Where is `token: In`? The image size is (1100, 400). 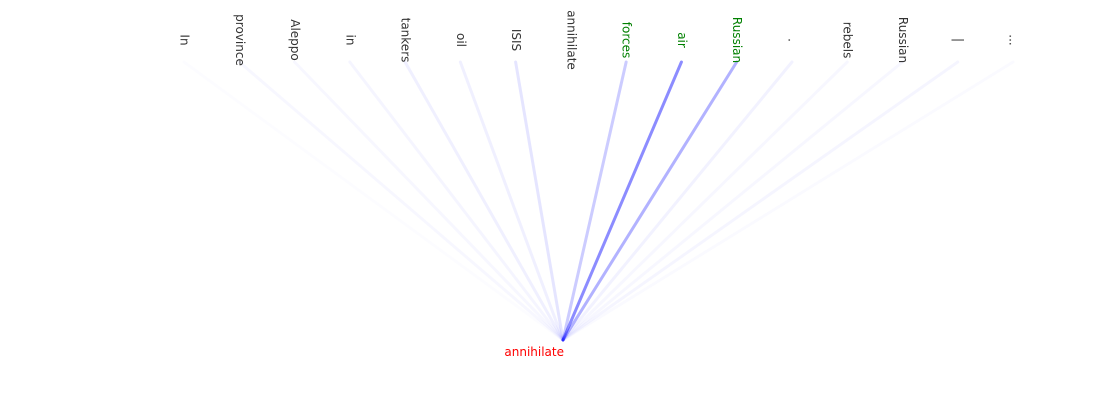
token: In is located at coordinates (185, 39).